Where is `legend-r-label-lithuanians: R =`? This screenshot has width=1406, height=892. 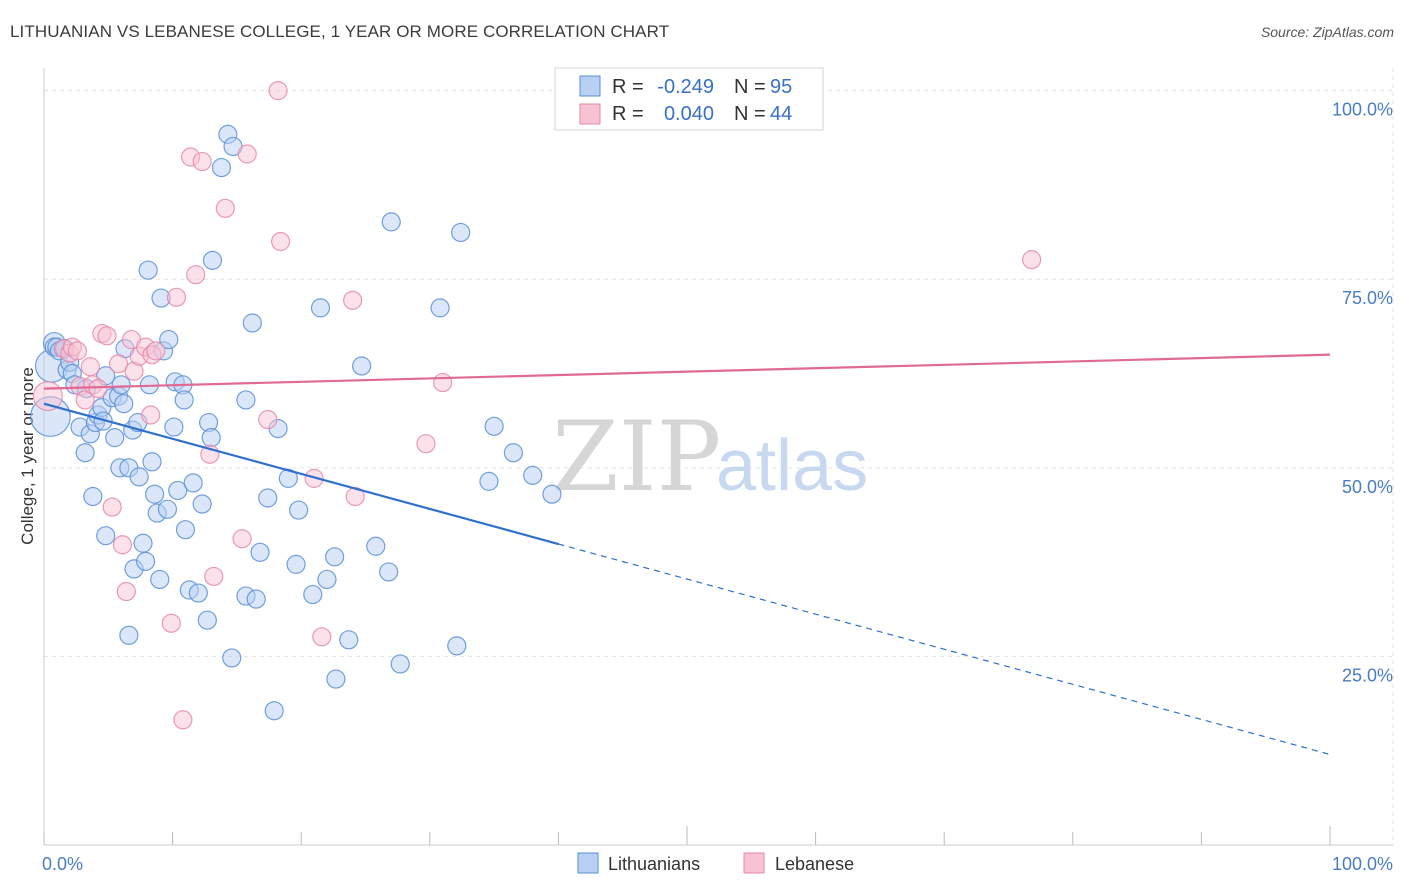
legend-r-label-lithuanians: R = is located at coordinates (630, 87).